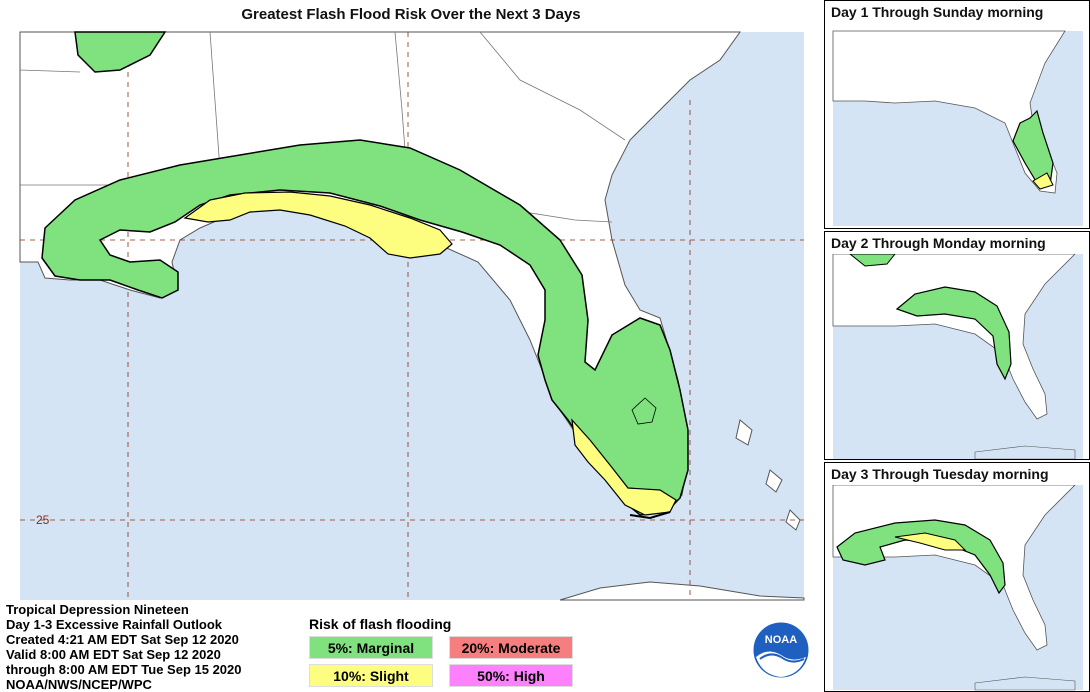 Image resolution: width=1090 pixels, height=692 pixels. What do you see at coordinates (937, 12) in the screenshot?
I see `inset-day1-title: Day 1 Through Sunday morning` at bounding box center [937, 12].